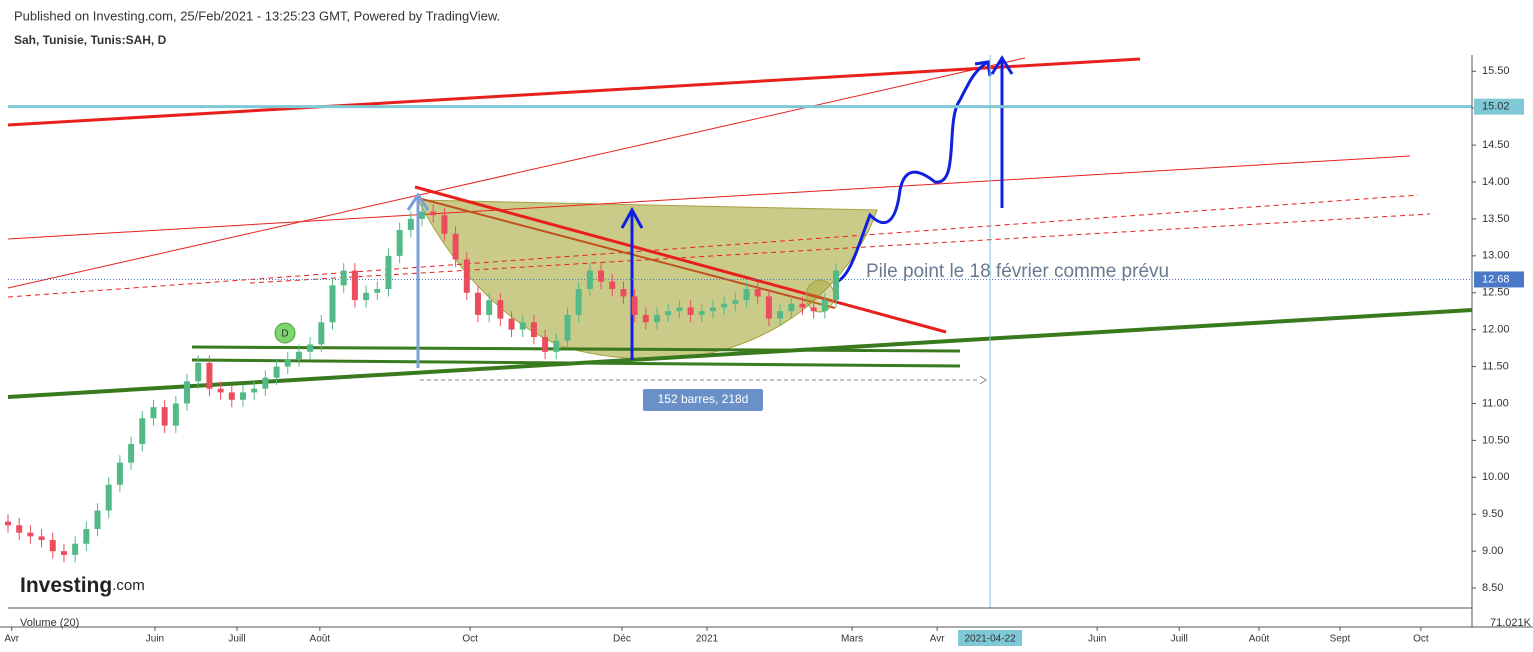 This screenshot has width=1533, height=652. What do you see at coordinates (1496, 477) in the screenshot?
I see `y-tick-label: 10.00` at bounding box center [1496, 477].